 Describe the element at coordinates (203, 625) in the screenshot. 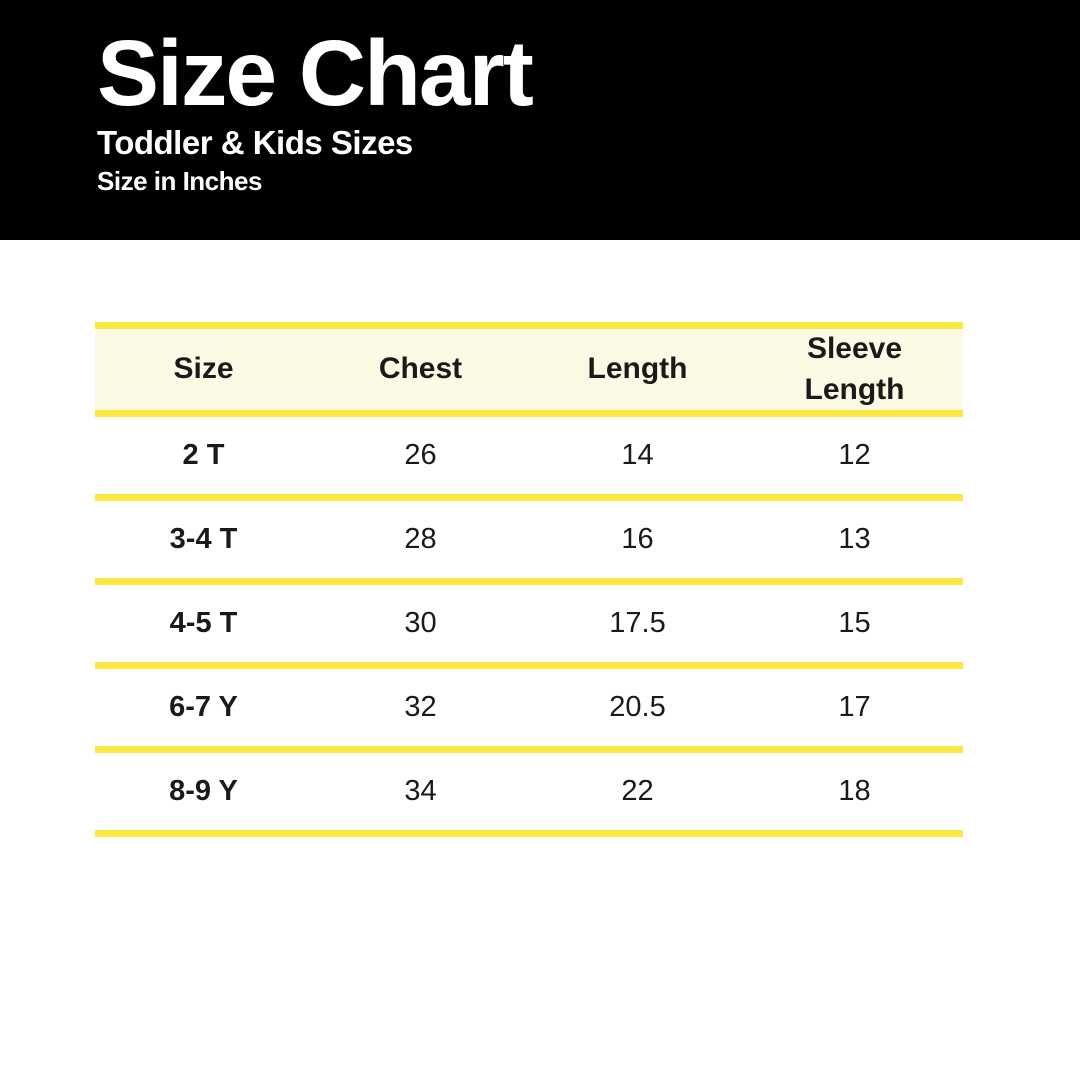

I see `cell-size: 4-5 T` at that location.